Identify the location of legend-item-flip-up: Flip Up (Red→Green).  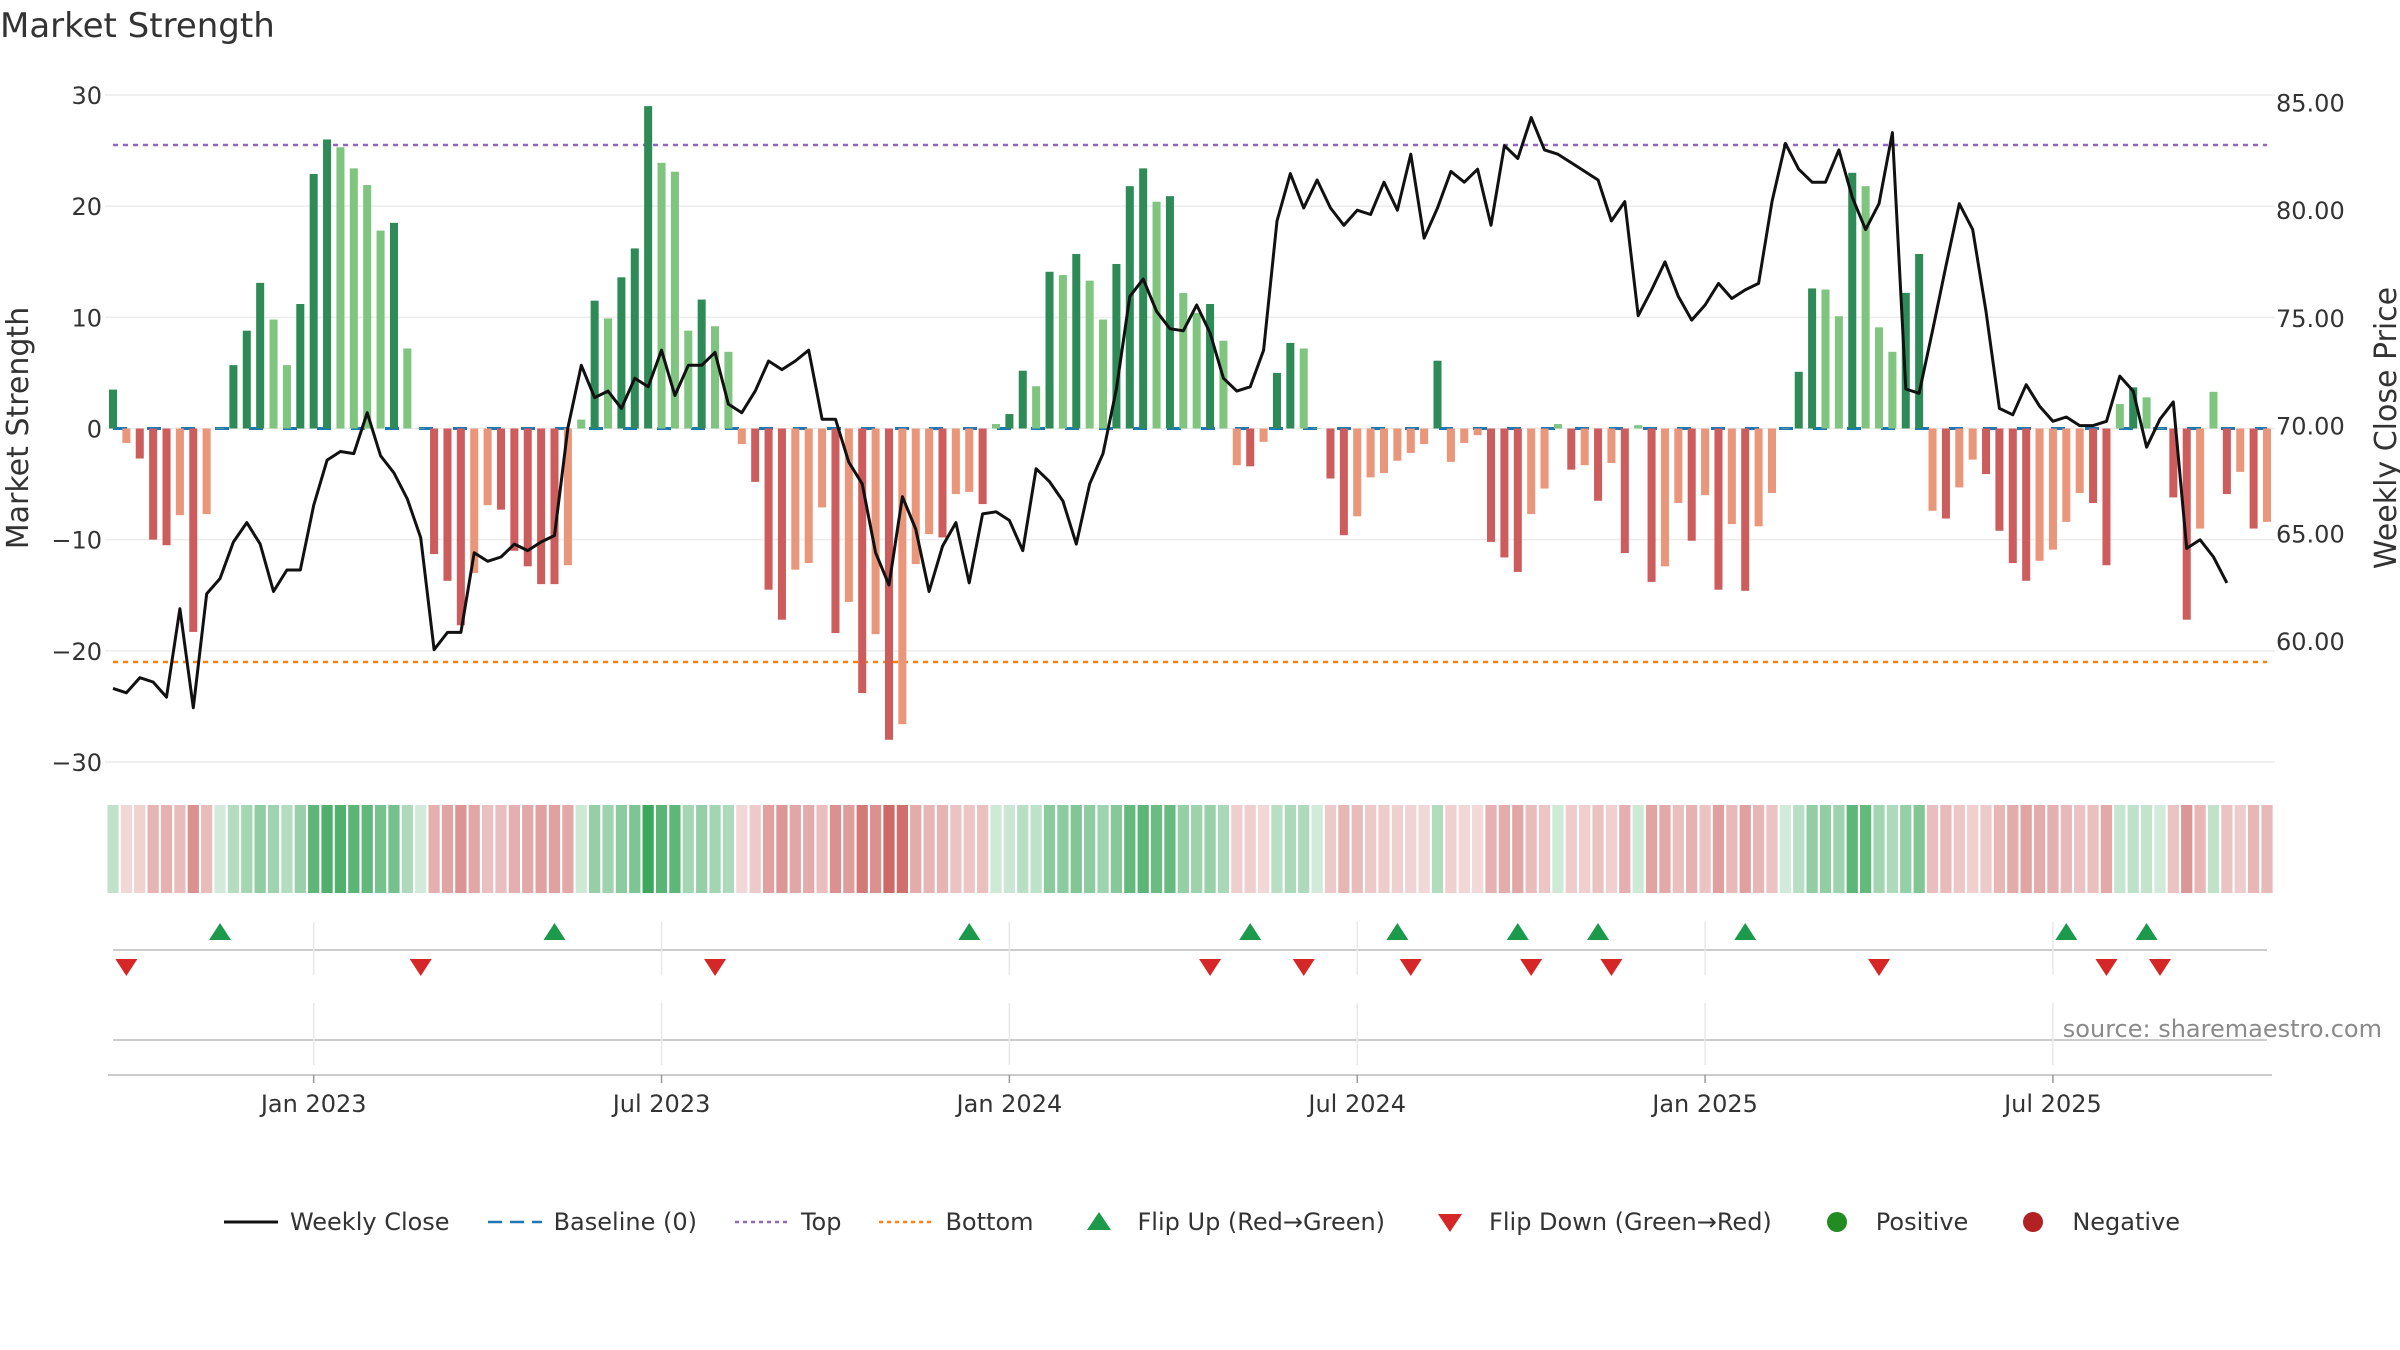
(1227, 1222).